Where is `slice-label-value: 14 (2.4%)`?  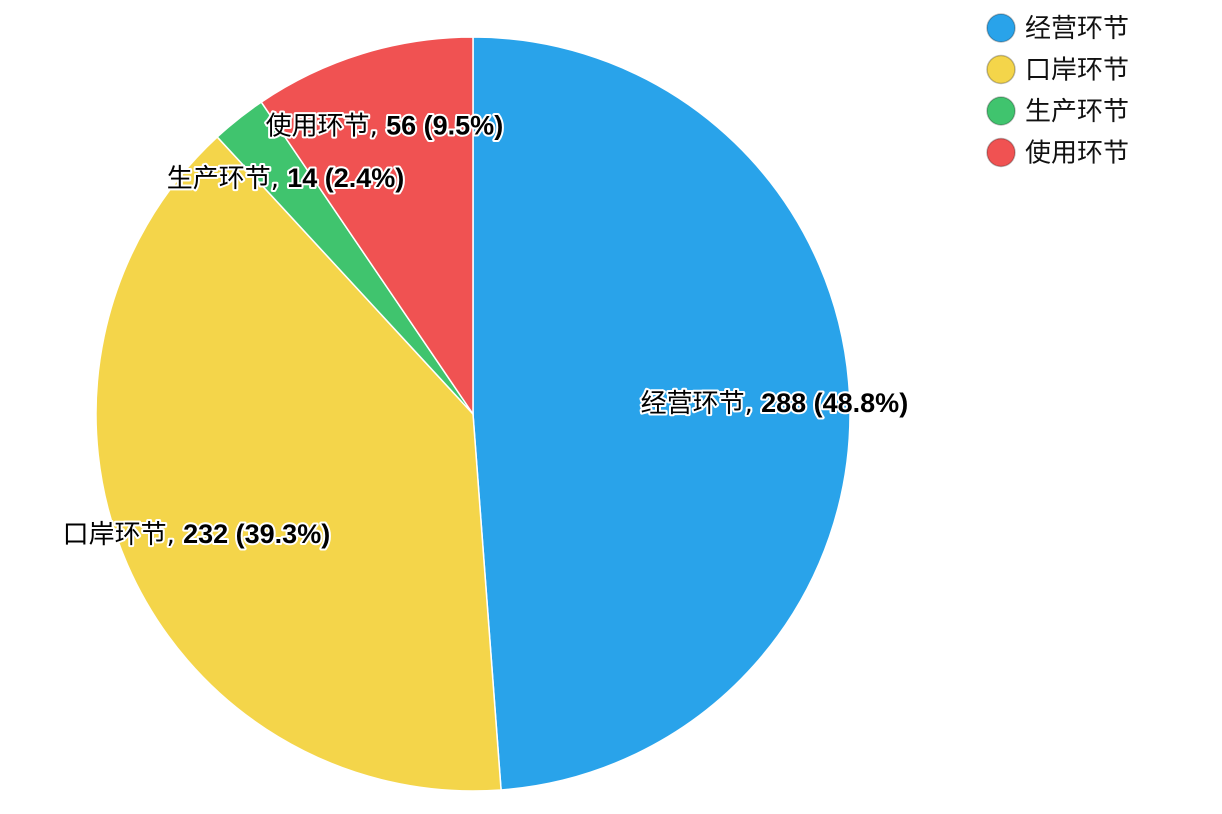 slice-label-value: 14 (2.4%) is located at coordinates (345, 178).